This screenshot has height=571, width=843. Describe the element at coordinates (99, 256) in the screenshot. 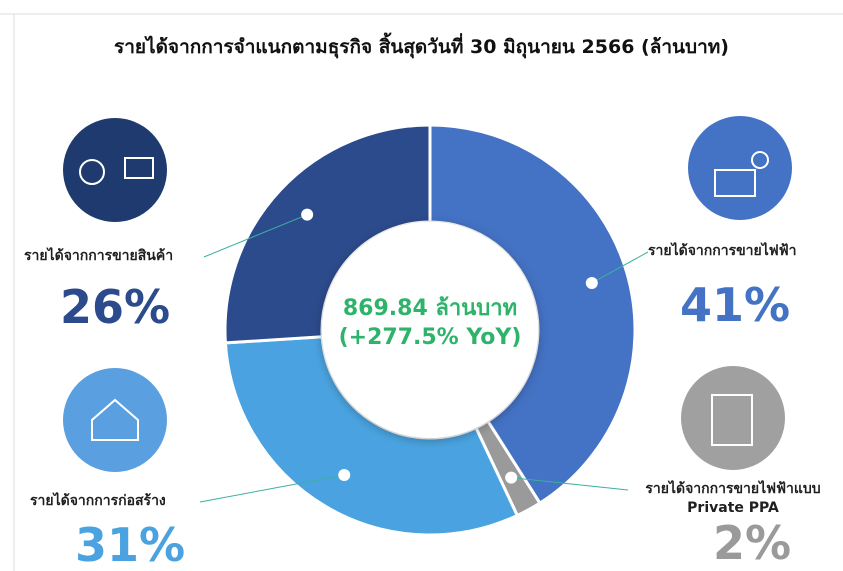

I see `category-label: รายได้จากการขายสินค้า` at that location.